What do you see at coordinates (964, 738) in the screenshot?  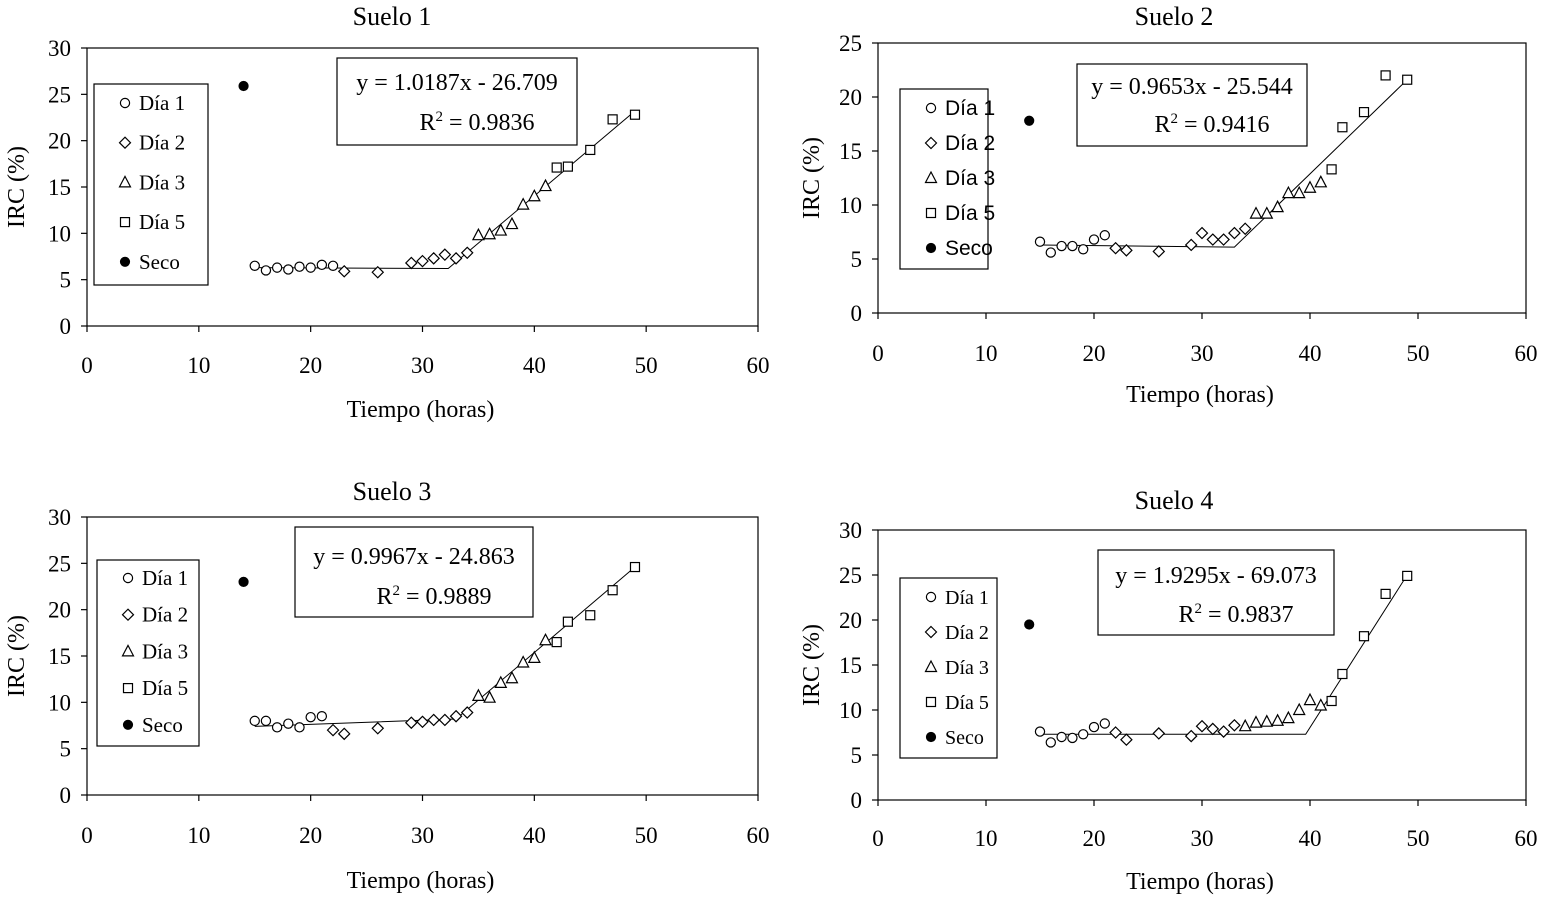 I see `legend-label: Seco` at bounding box center [964, 738].